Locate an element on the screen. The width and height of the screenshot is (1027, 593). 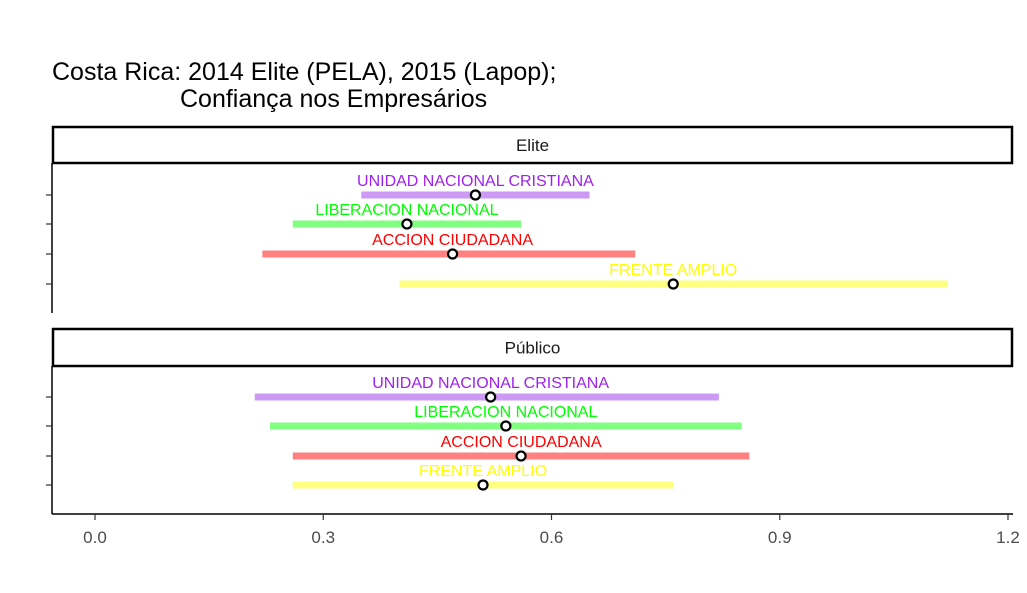
x-tick-label: 0.3 is located at coordinates (323, 537).